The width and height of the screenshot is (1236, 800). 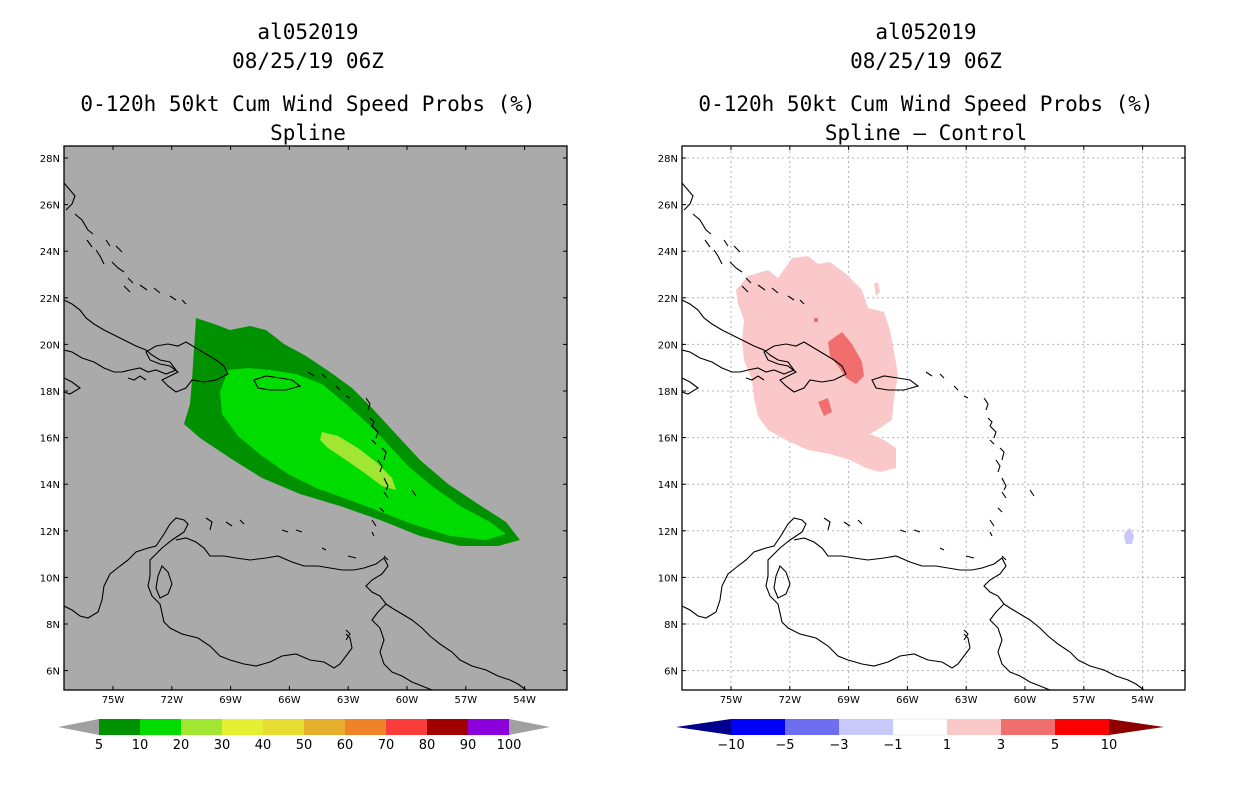 I want to click on diff-contour-3-5-spot, so click(x=825, y=407).